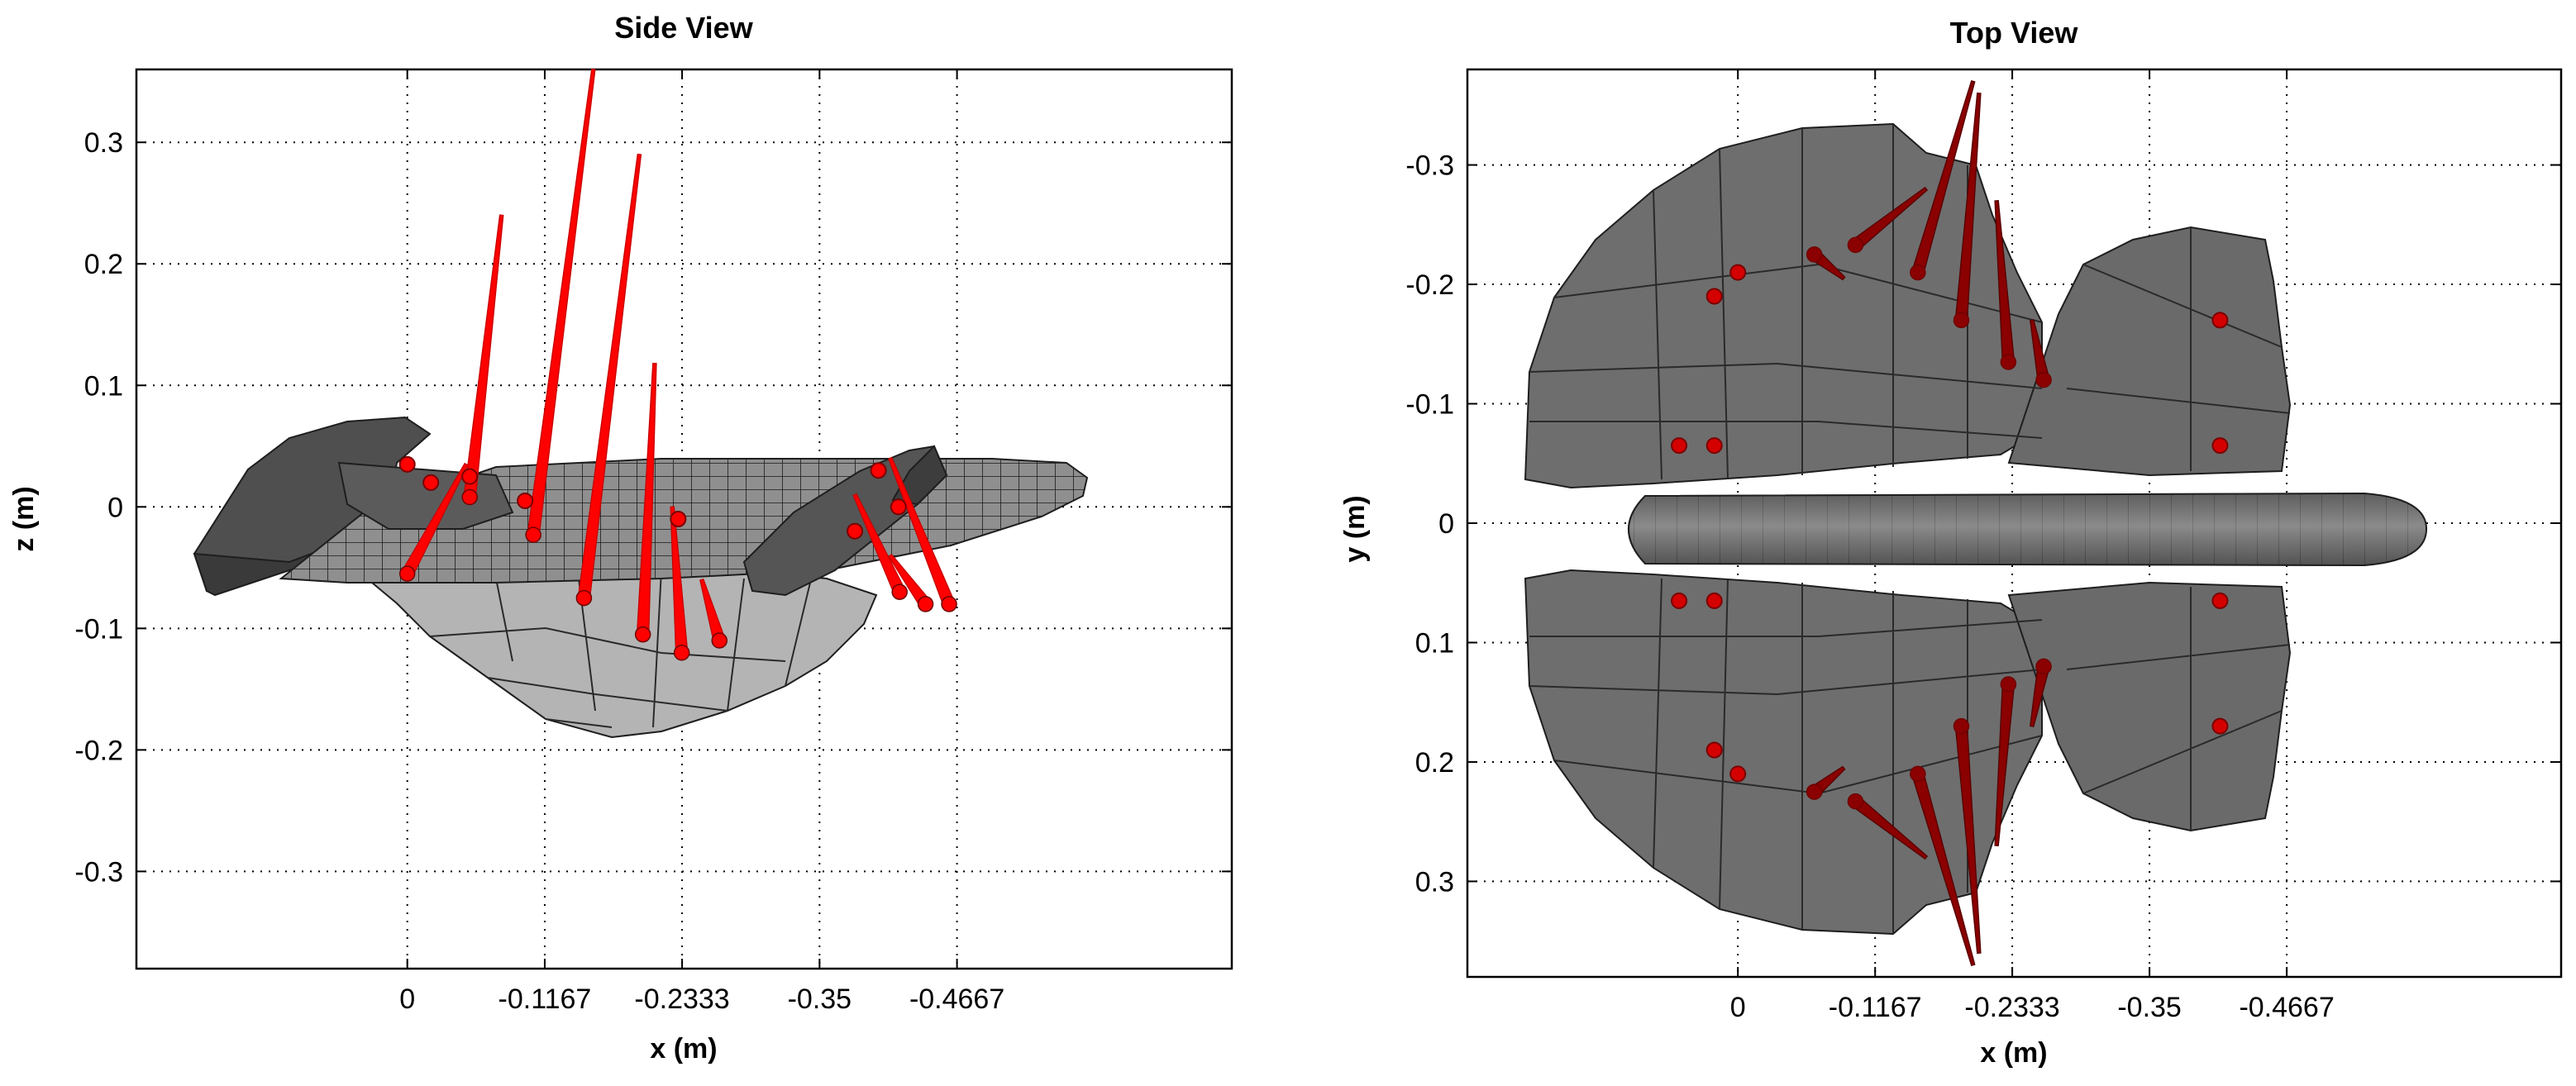 The height and width of the screenshot is (1086, 2576). Describe the element at coordinates (956, 999) in the screenshot. I see `side-xtick-label: -0.4667` at that location.